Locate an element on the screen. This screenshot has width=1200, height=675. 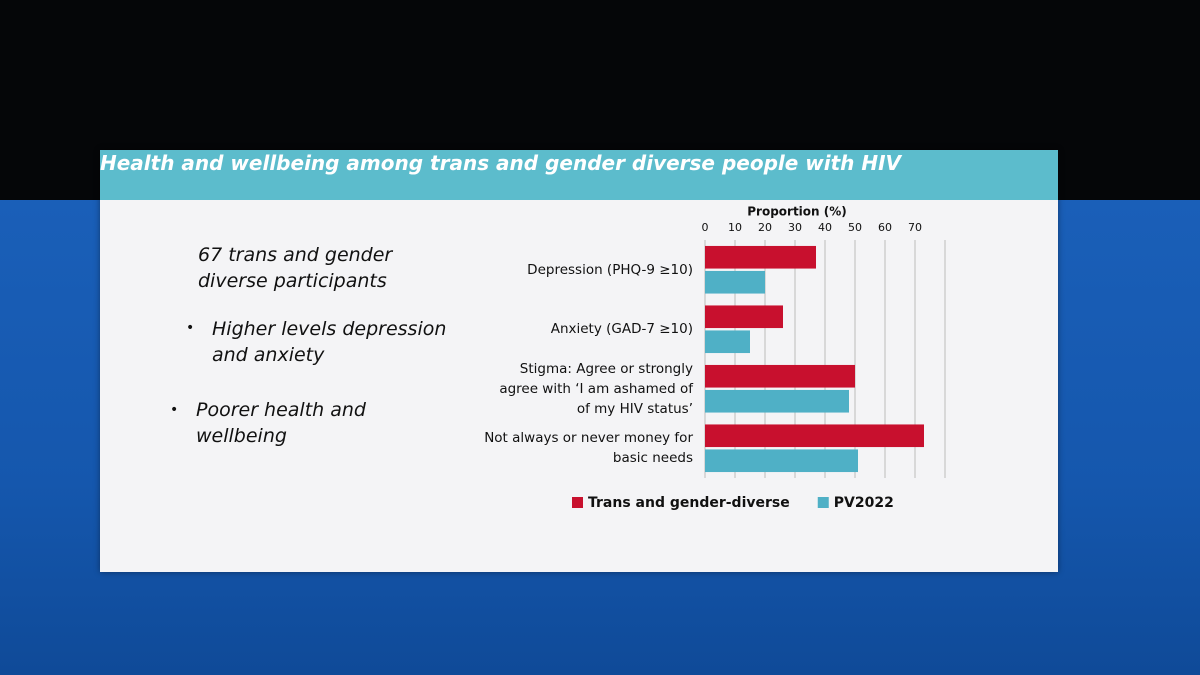
x-tick-label: 40 is located at coordinates (825, 227).